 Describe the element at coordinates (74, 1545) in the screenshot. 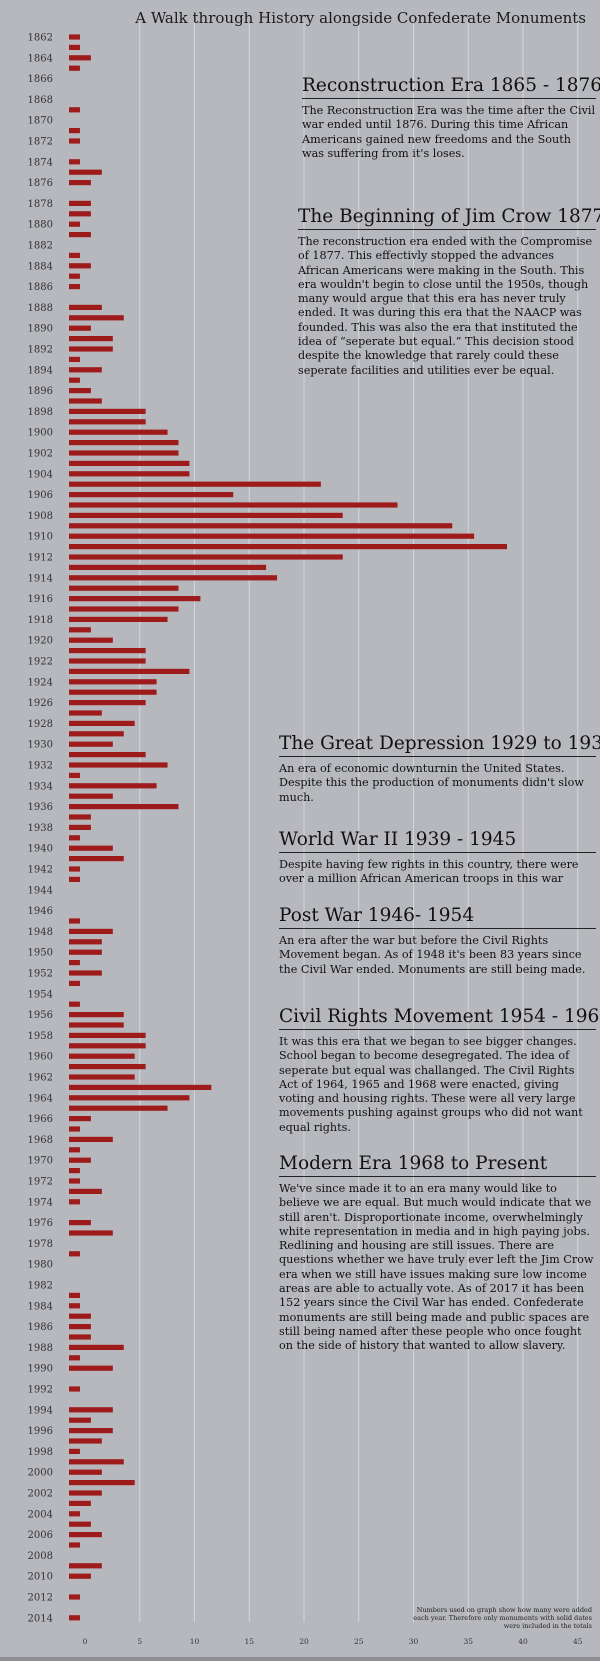

I see `bar-2007` at that location.